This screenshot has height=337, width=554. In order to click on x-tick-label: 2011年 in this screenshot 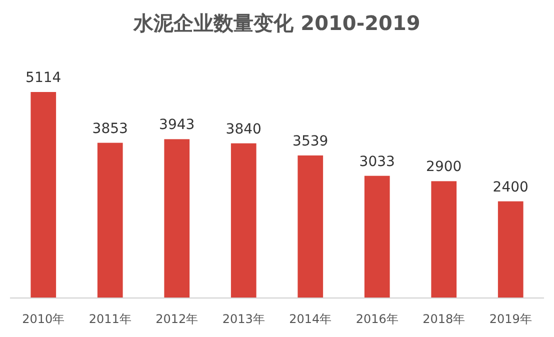, I will do `click(110, 319)`.